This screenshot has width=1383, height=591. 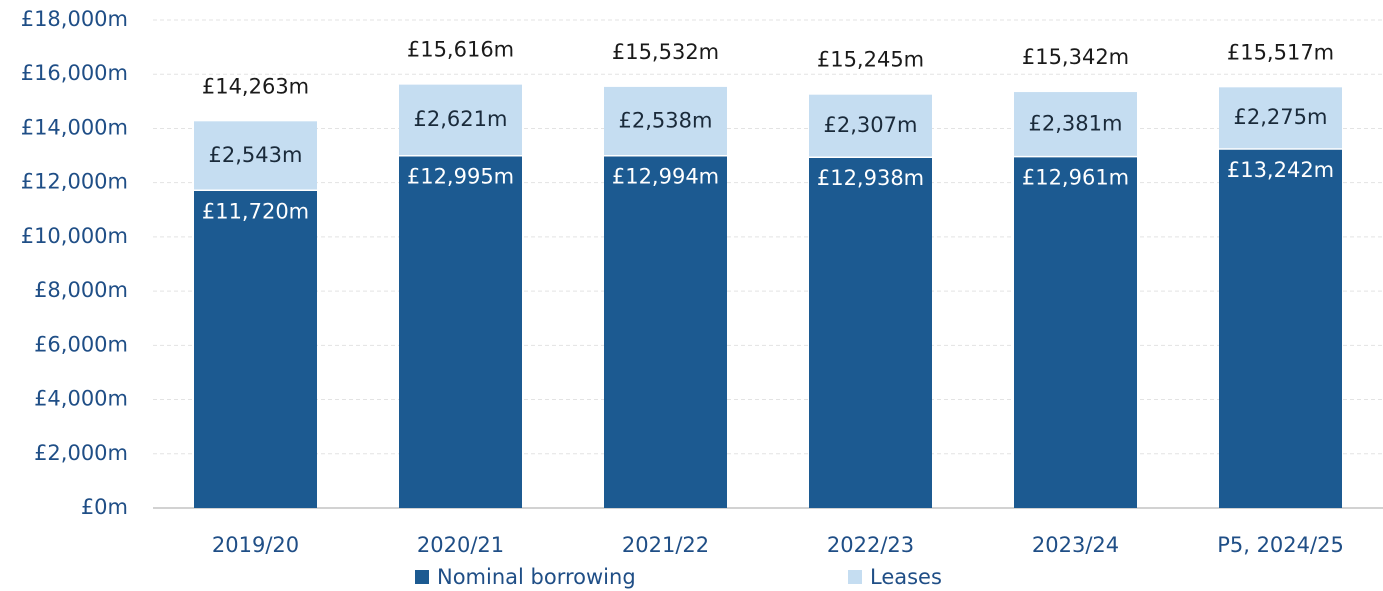 I want to click on legend-label: Leases, so click(x=906, y=577).